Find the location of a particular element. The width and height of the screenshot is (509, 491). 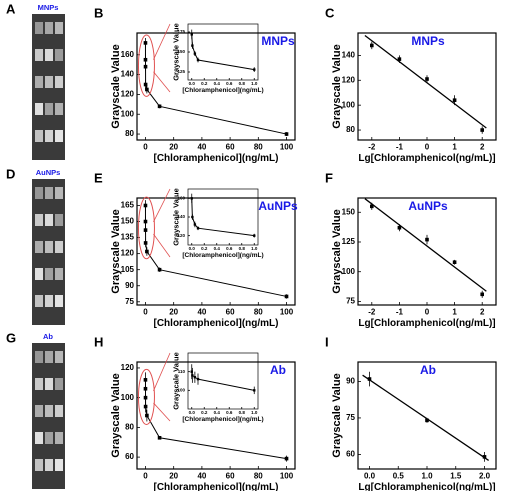

y-tick-label: 100 is located at coordinates (349, 104).